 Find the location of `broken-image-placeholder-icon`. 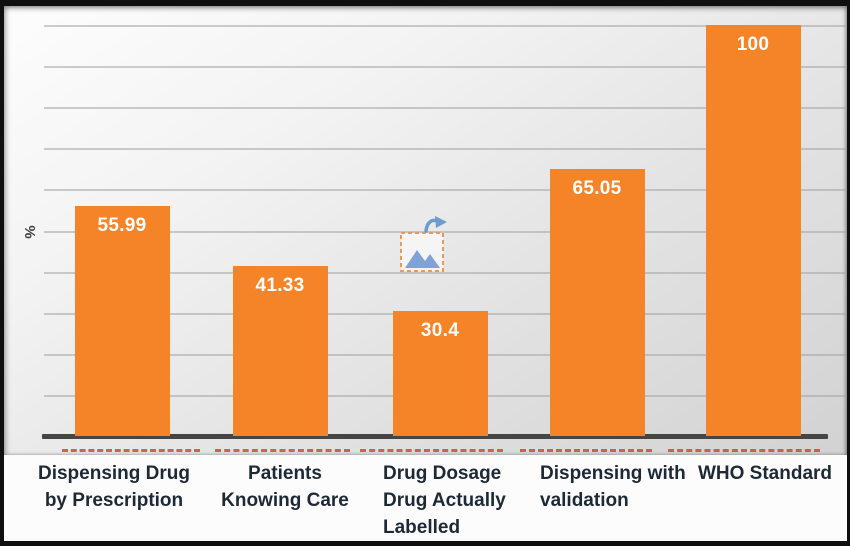

broken-image-placeholder-icon is located at coordinates (423, 245).